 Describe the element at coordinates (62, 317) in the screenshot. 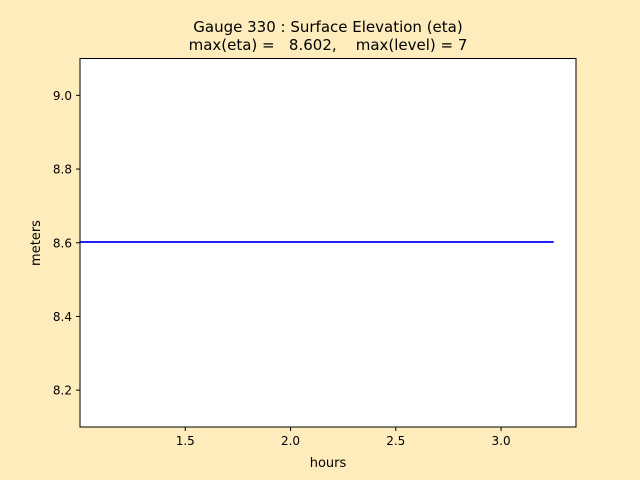

I see `y-tick-label: 8.4` at that location.